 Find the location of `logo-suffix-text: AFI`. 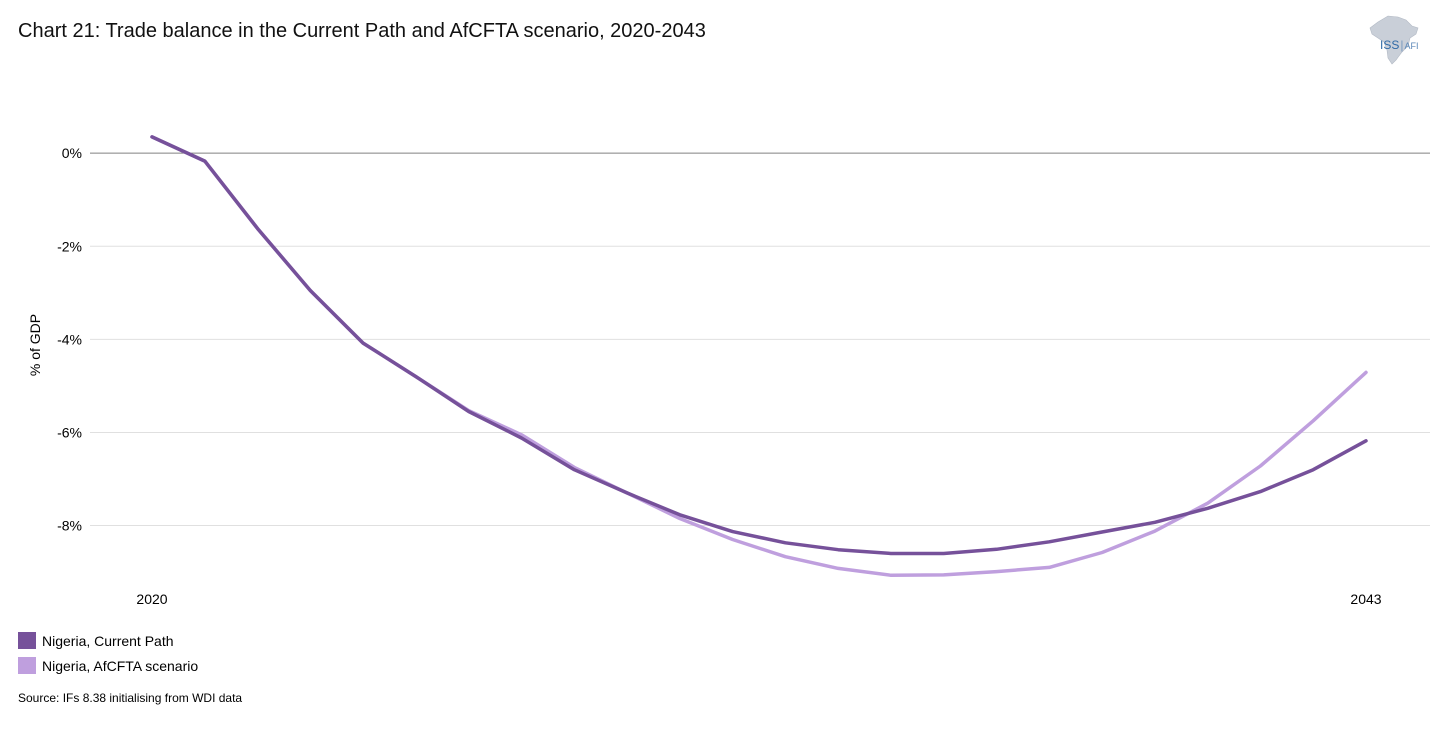

logo-suffix-text: AFI is located at coordinates (1411, 46).